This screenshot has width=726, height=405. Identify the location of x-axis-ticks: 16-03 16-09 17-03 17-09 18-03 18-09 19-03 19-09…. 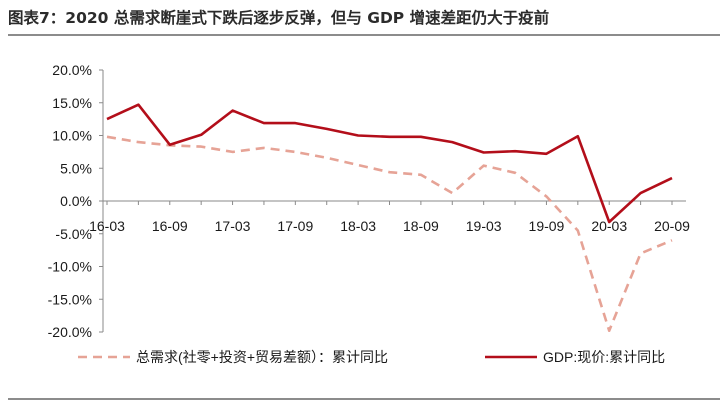
(389, 217).